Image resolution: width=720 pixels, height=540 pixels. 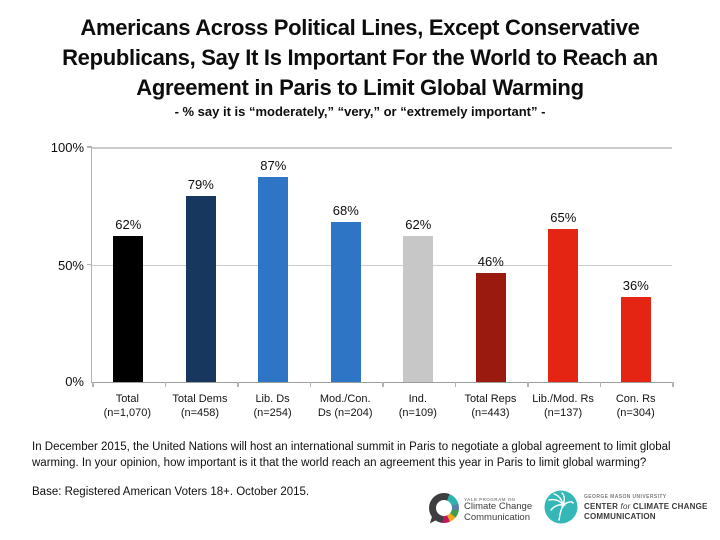 What do you see at coordinates (272, 406) in the screenshot?
I see `x-axis-category-label: Lib. Ds (n=254)` at bounding box center [272, 406].